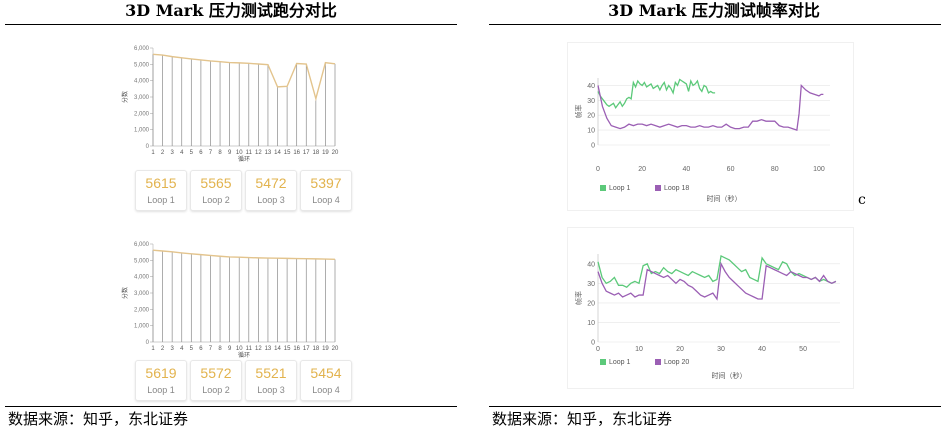 This screenshot has height=433, width=945. What do you see at coordinates (220, 349) in the screenshot?
I see `x-tick-label: 8` at bounding box center [220, 349].